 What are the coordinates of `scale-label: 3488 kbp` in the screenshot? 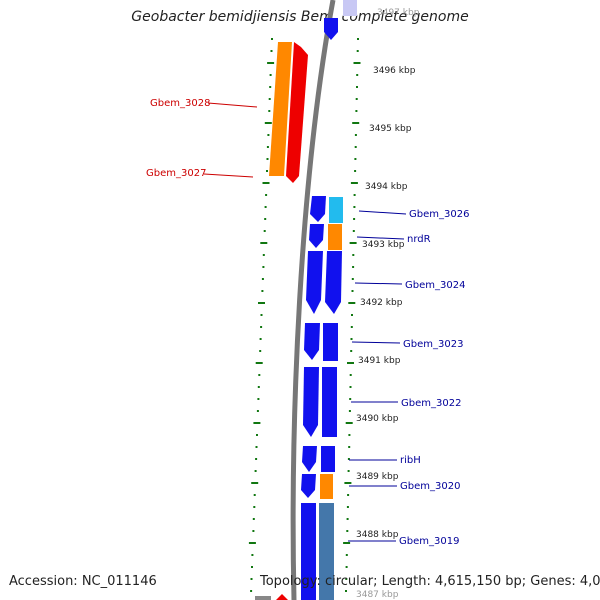 It's located at (377, 535).